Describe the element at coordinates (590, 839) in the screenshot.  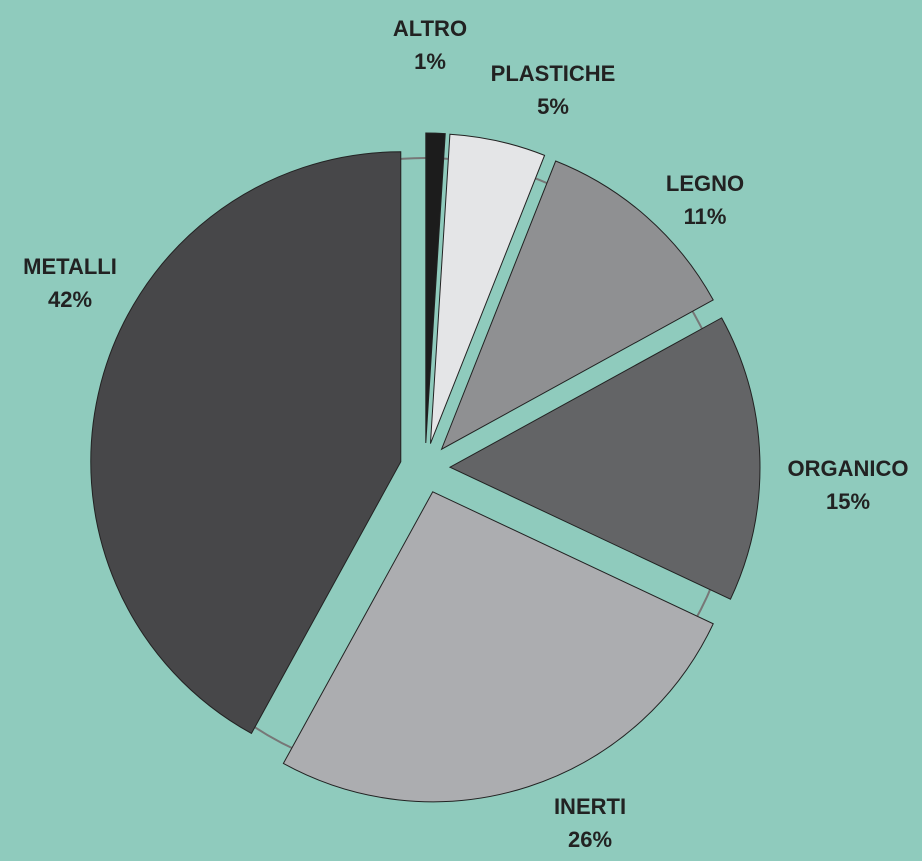
I see `slice-value-label: 26%` at that location.